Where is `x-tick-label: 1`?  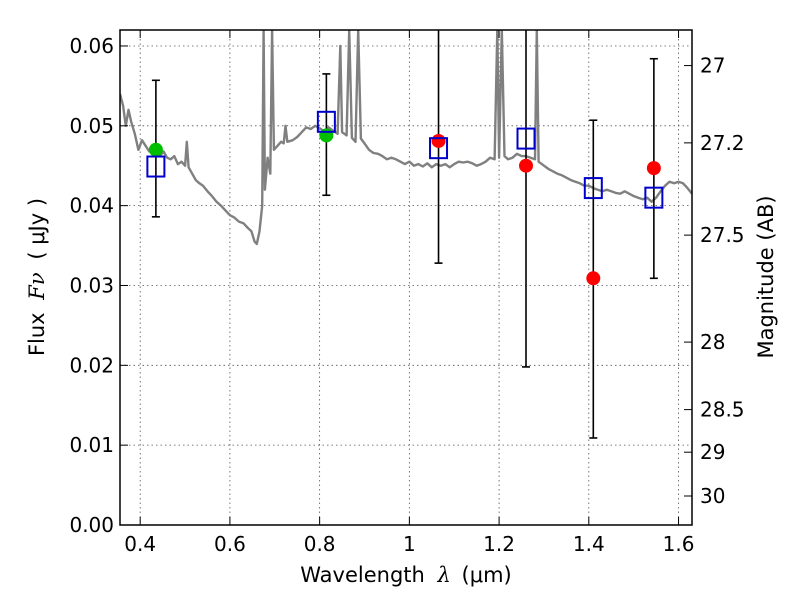 x-tick-label: 1 is located at coordinates (409, 544).